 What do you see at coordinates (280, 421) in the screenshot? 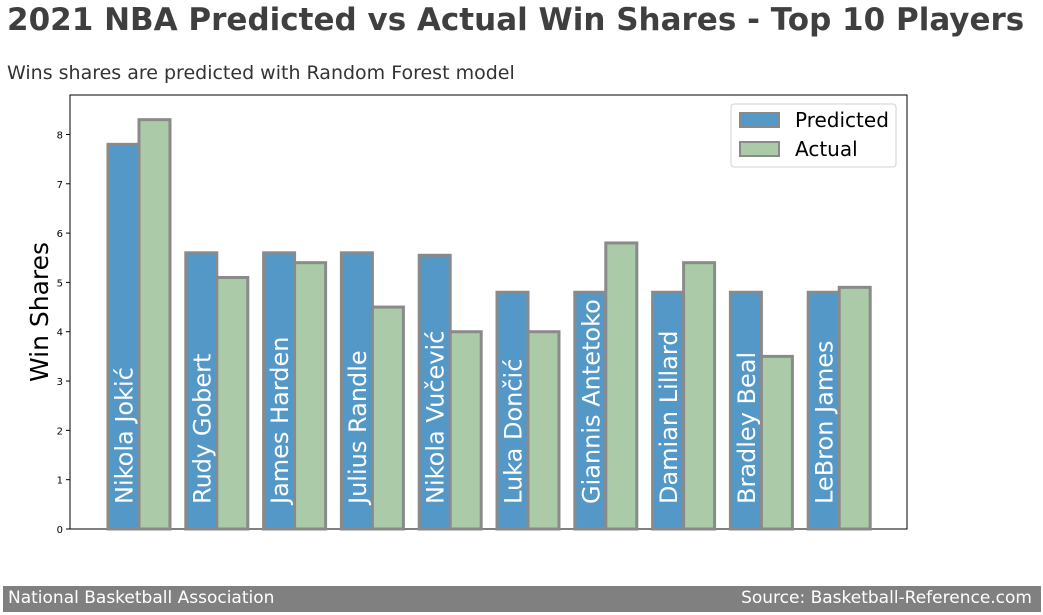
I see `category-label: James Harden` at bounding box center [280, 421].